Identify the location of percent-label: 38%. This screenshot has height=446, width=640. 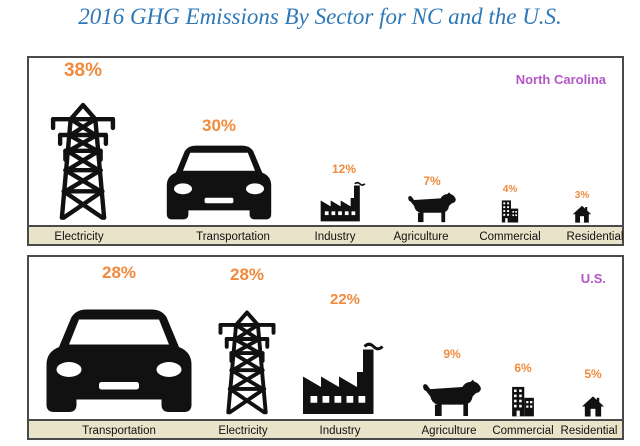
(83, 70).